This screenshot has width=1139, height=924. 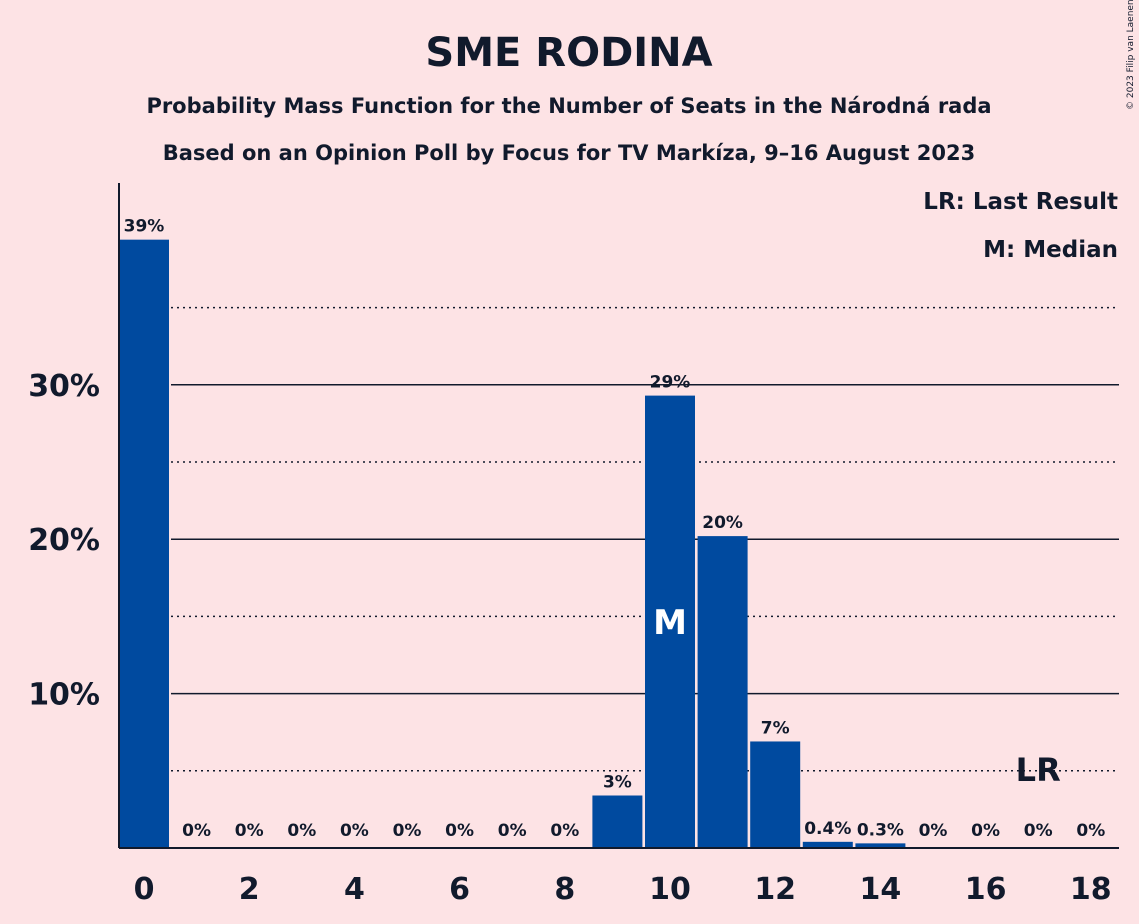 What do you see at coordinates (1020, 202) in the screenshot?
I see `legend-last-result: LR: Last Result` at bounding box center [1020, 202].